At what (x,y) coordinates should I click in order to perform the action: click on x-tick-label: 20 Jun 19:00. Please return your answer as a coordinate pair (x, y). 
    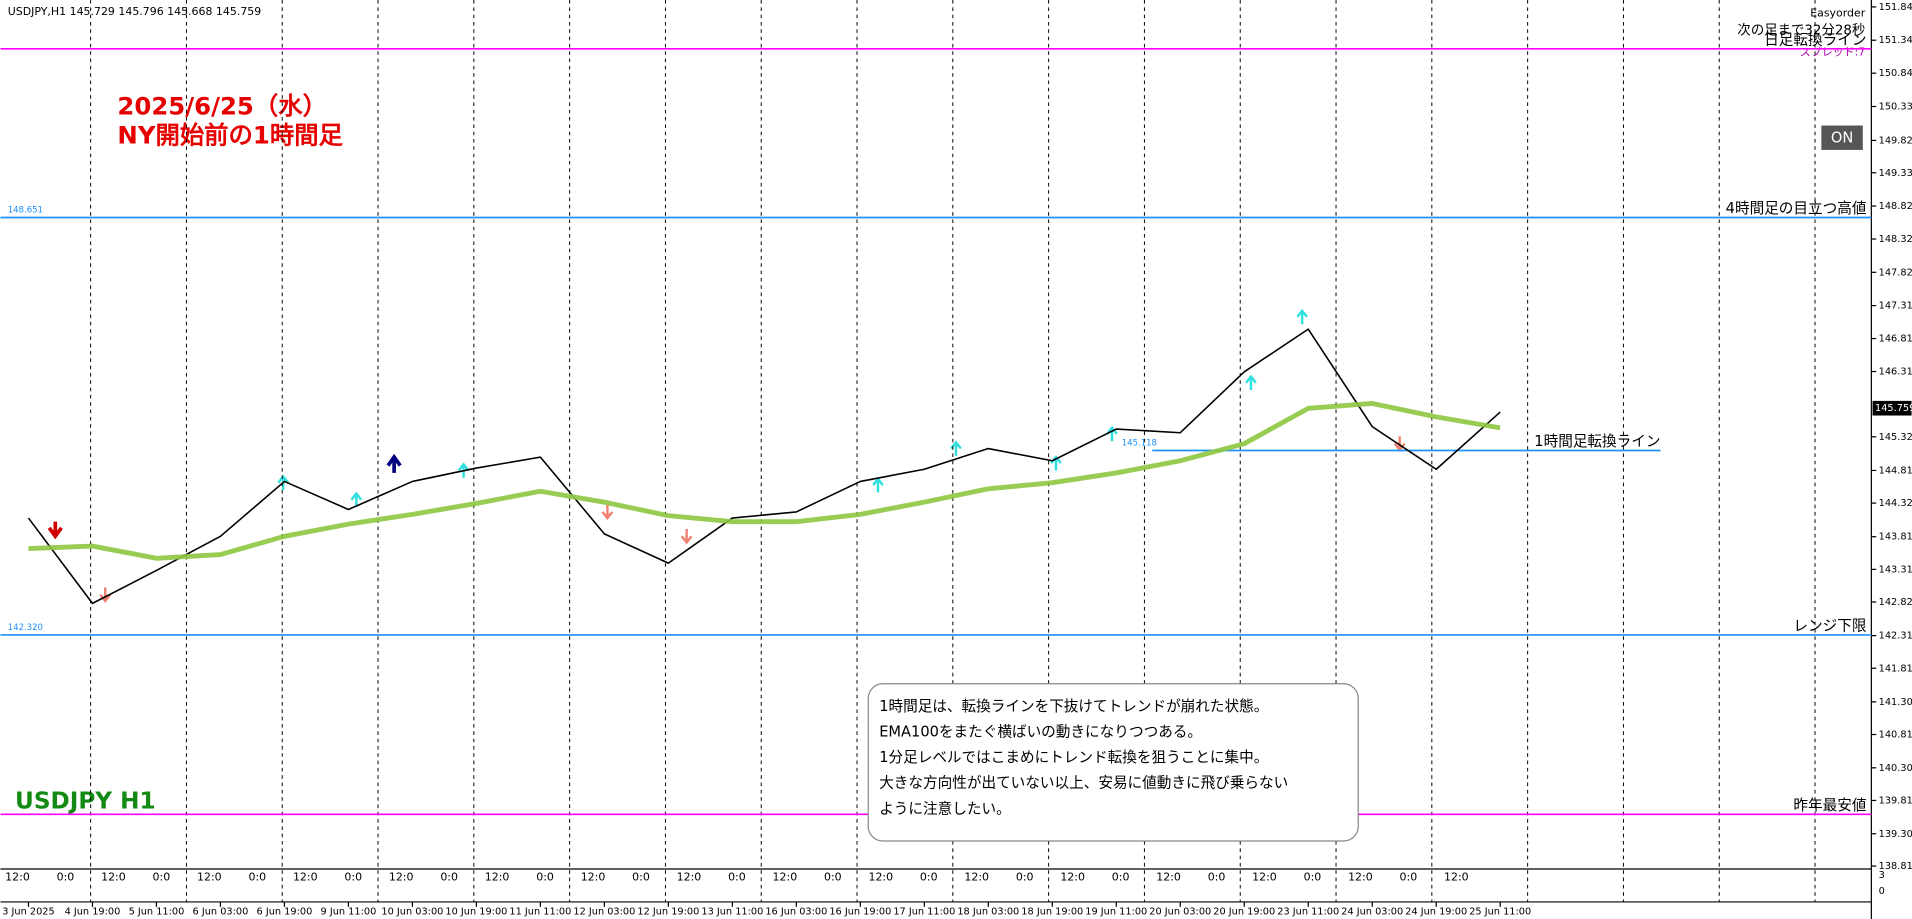
    Looking at the image, I should click on (1244, 912).